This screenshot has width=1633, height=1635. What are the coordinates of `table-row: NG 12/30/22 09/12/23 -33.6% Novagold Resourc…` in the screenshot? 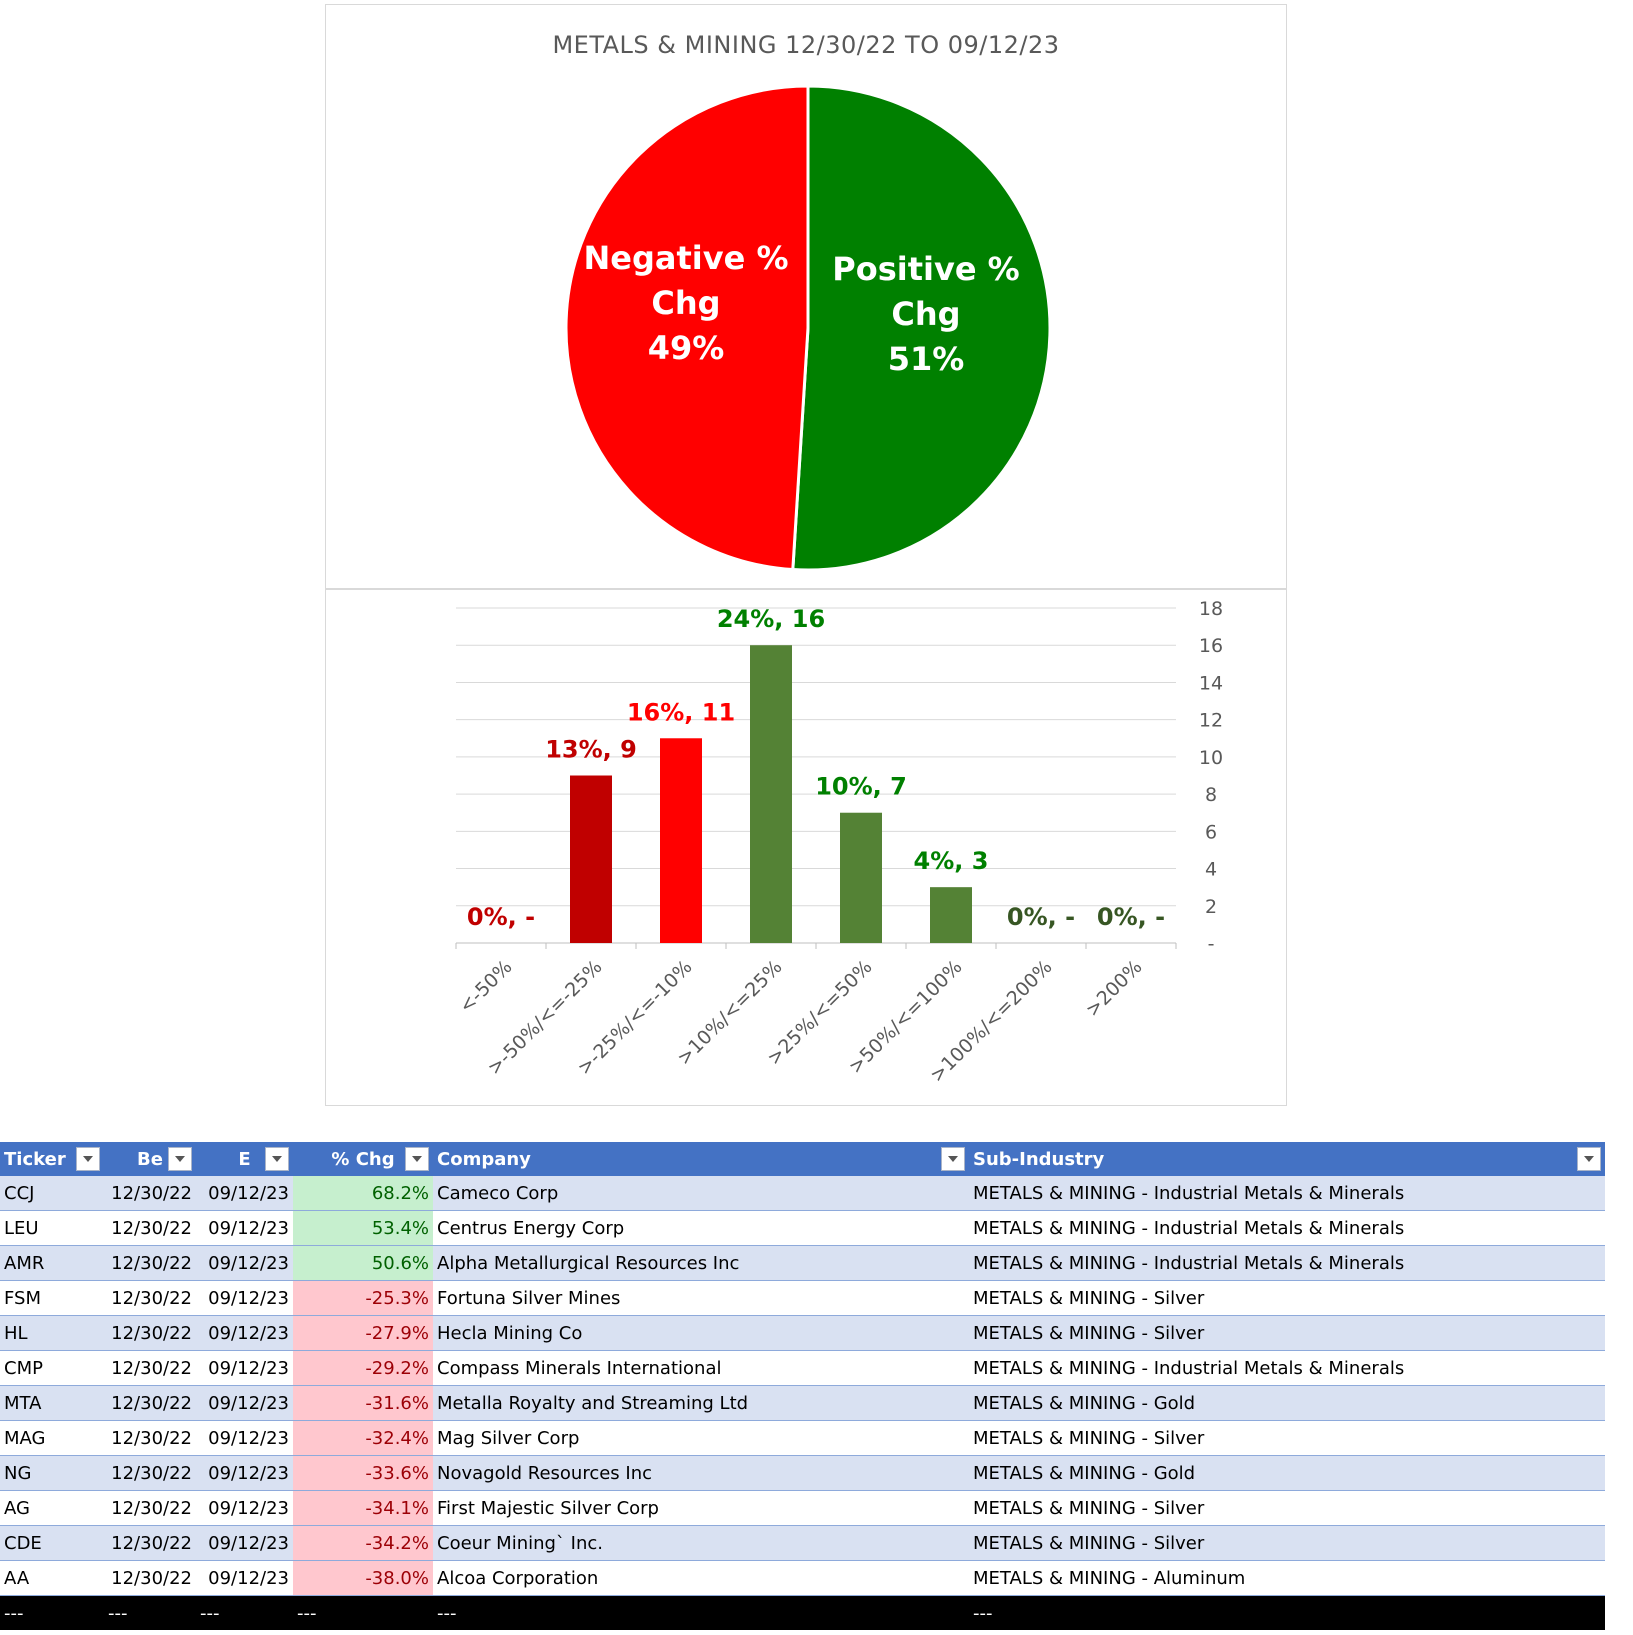 It's located at (802, 1473).